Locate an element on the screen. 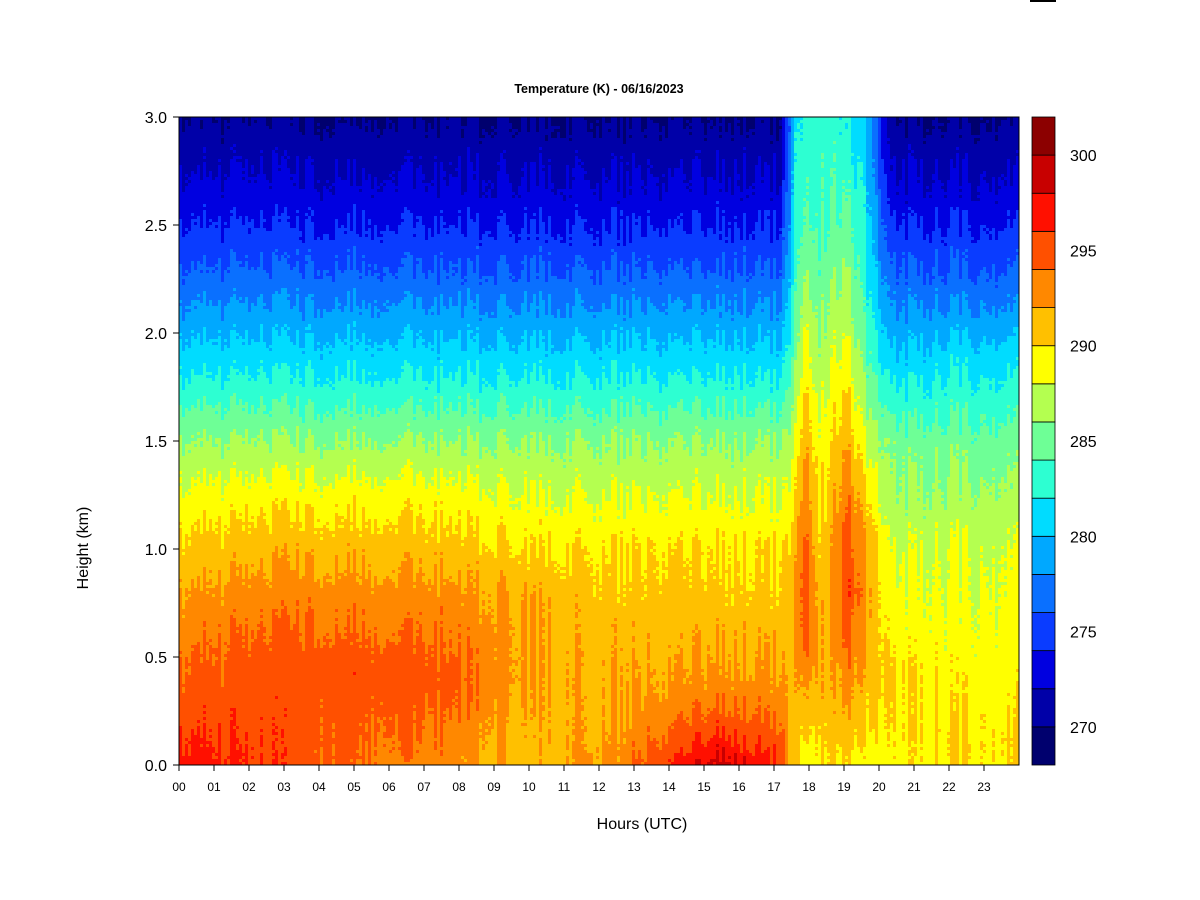 Image resolution: width=1200 pixels, height=900 pixels. x-tick-label: 08 is located at coordinates (459, 787).